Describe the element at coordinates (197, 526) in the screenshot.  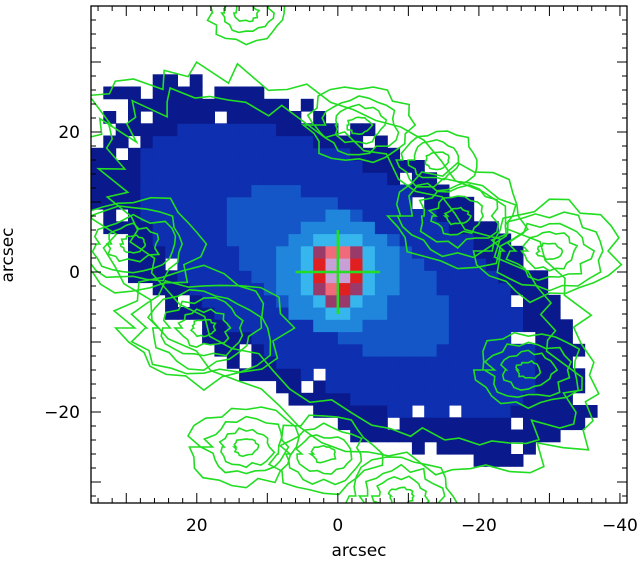
I see `x-tick-label: 20` at that location.